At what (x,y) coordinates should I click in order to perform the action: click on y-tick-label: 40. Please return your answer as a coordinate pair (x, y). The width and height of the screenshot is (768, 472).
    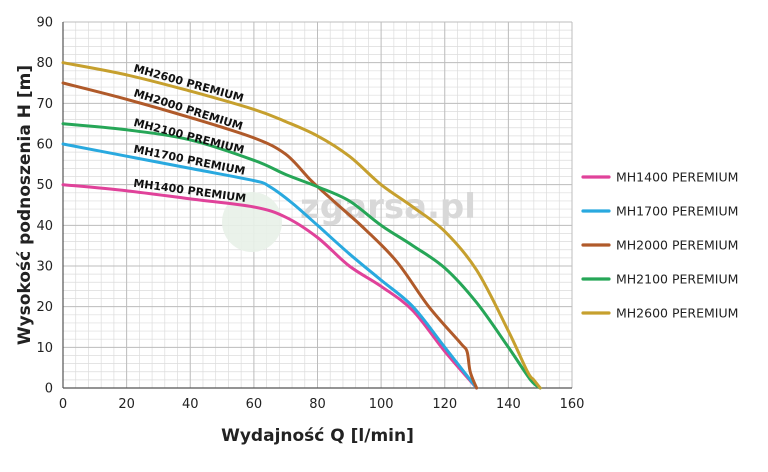
    Looking at the image, I should click on (44, 226).